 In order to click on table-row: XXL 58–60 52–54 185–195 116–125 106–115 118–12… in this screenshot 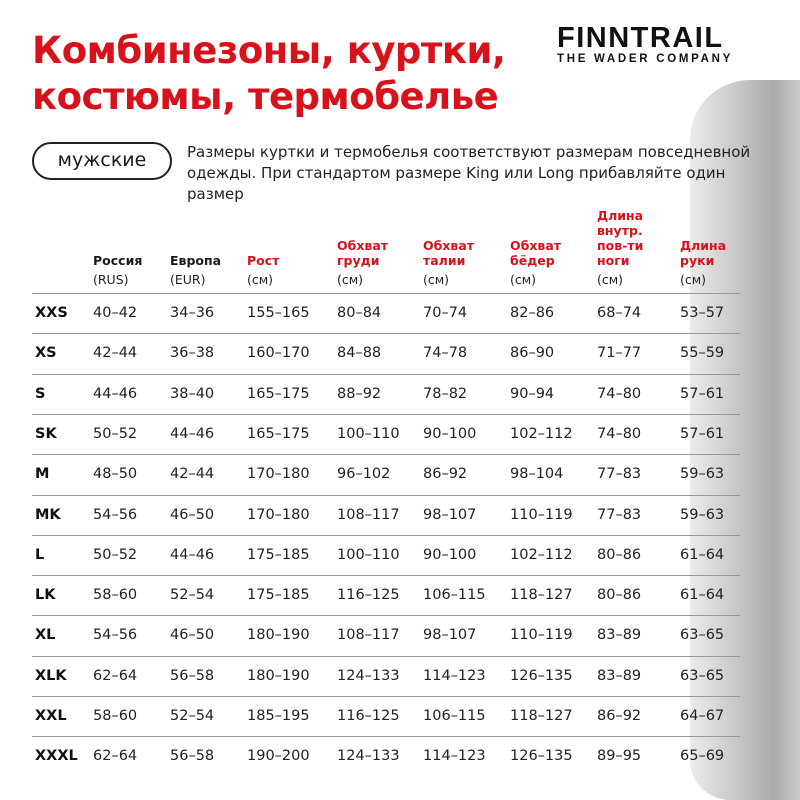, I will do `click(400, 716)`.